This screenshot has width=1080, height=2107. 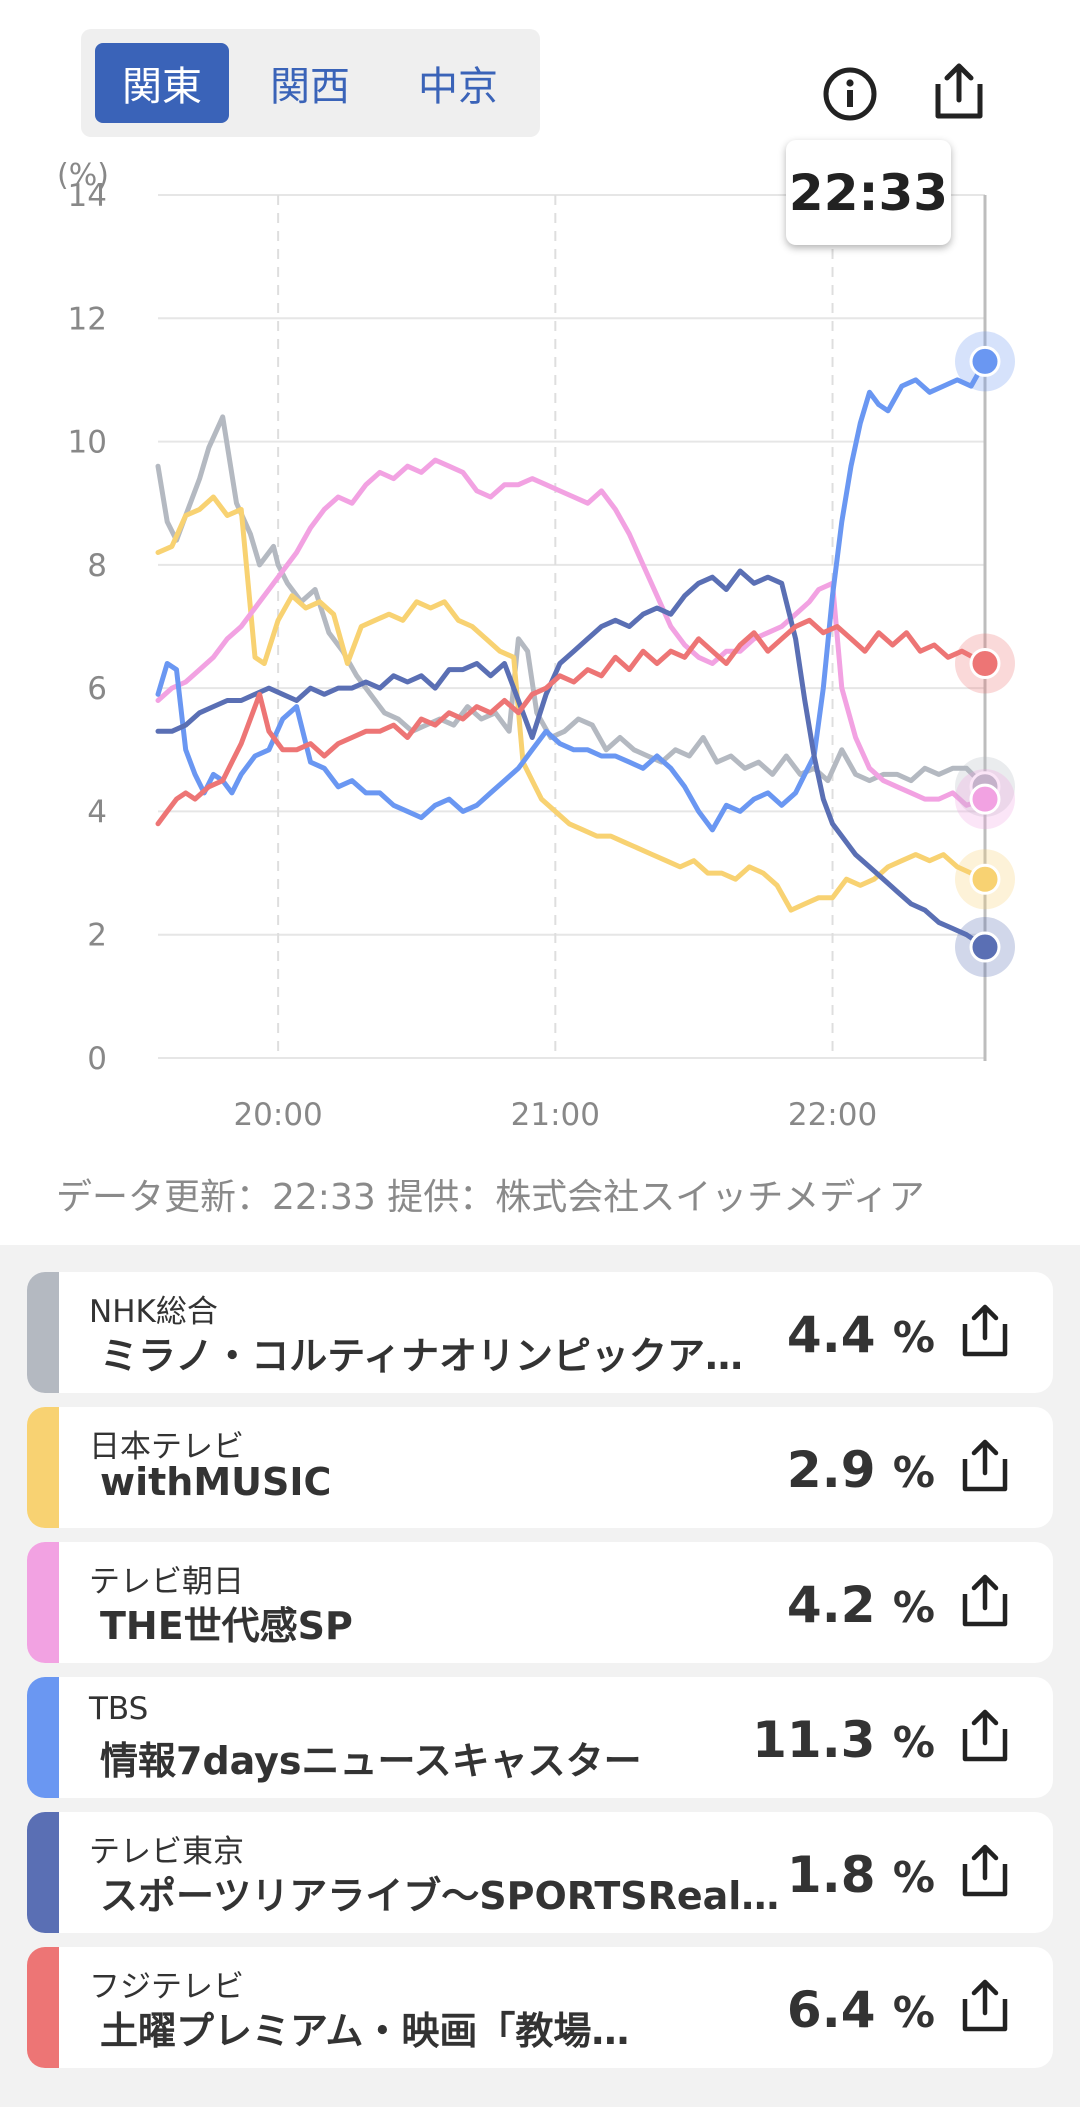 I want to click on tab-chukyo: 中京, so click(x=458, y=87).